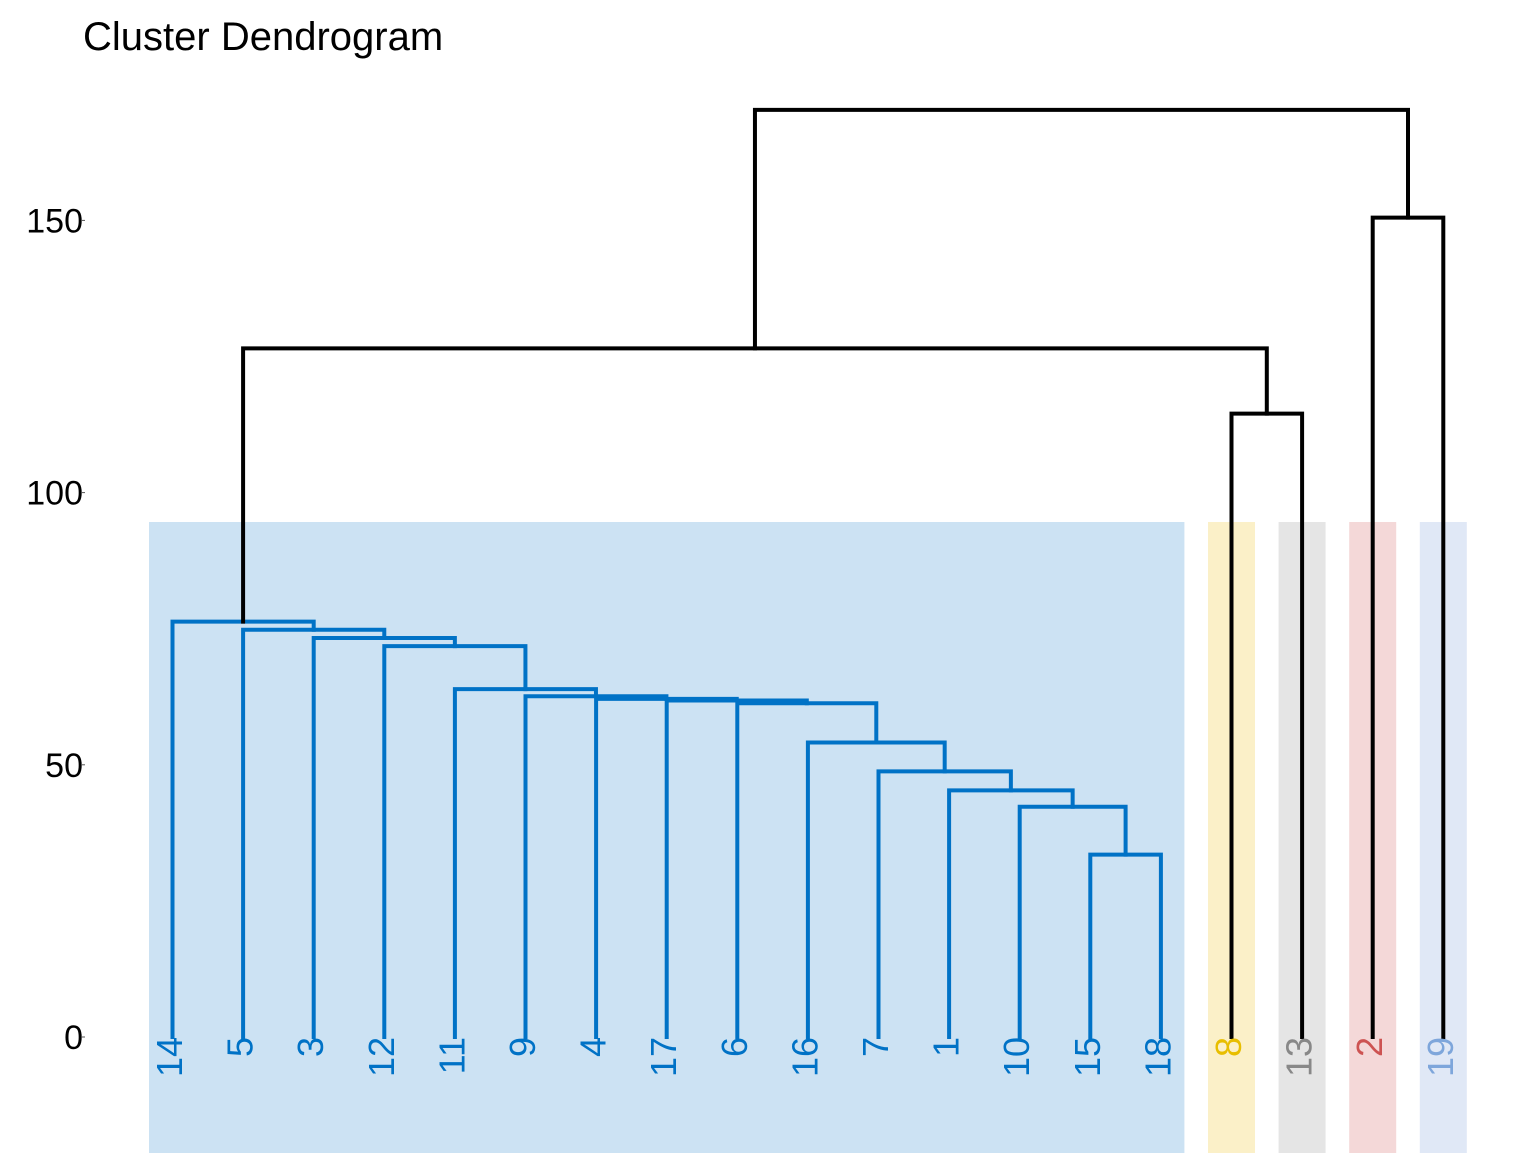  I want to click on leaf-label-13: 13, so click(1299, 1057).